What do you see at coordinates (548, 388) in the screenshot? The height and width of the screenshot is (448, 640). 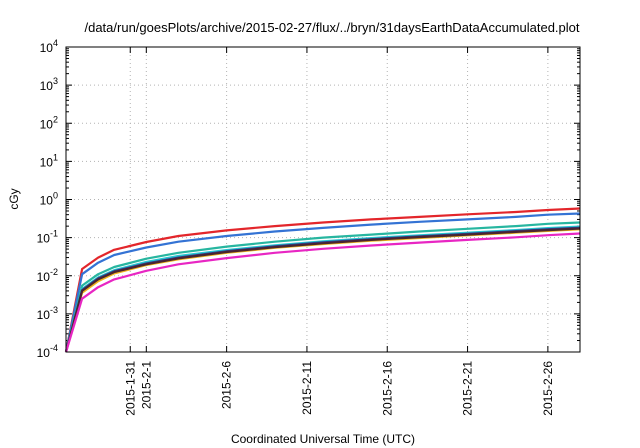 I see `x-tick-label: 2015-2-26` at bounding box center [548, 388].